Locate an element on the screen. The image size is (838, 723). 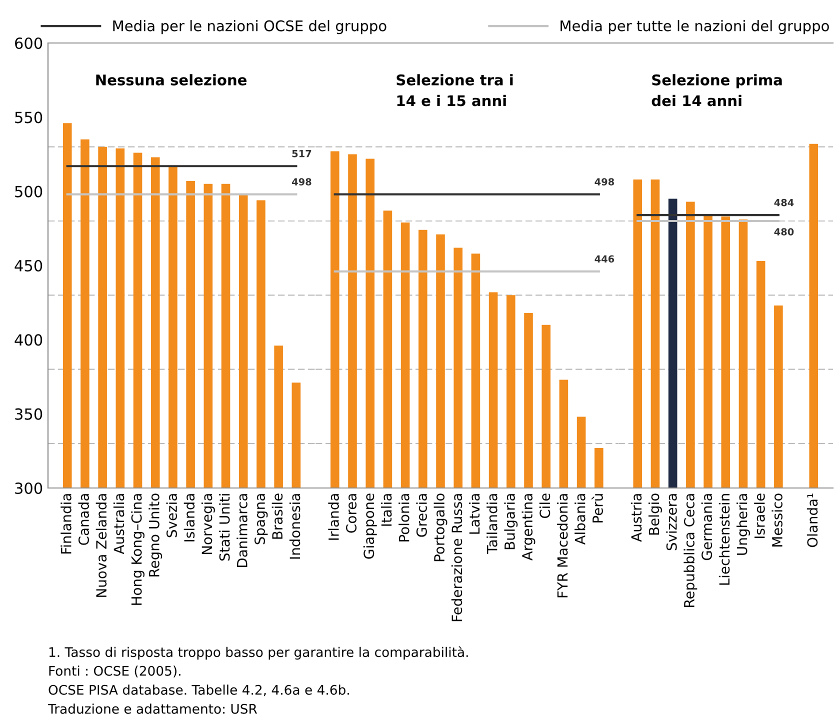
x-tick-label: Perù is located at coordinates (597, 508).